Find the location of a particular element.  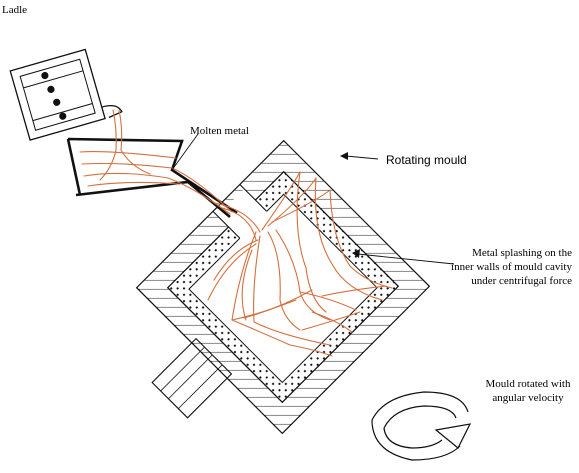

label-ladle: Ladle is located at coordinates (14, 10).